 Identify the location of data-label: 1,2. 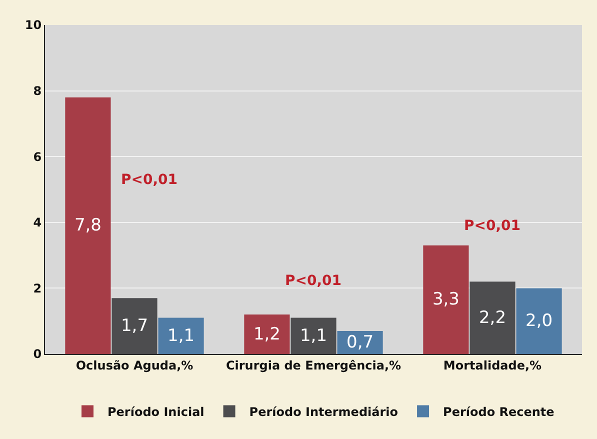
(266, 334).